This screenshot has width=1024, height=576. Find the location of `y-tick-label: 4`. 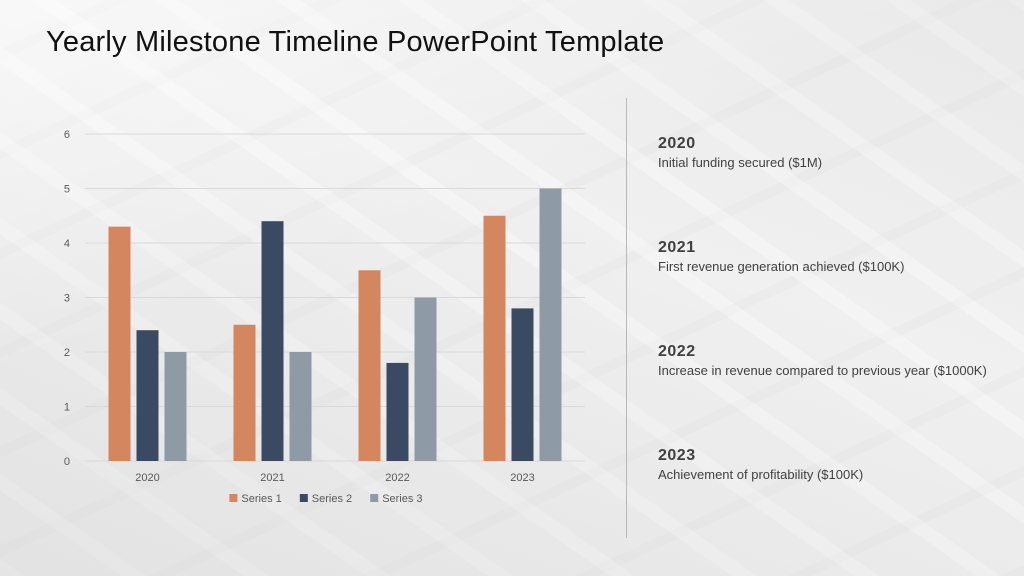

y-tick-label: 4 is located at coordinates (67, 244).